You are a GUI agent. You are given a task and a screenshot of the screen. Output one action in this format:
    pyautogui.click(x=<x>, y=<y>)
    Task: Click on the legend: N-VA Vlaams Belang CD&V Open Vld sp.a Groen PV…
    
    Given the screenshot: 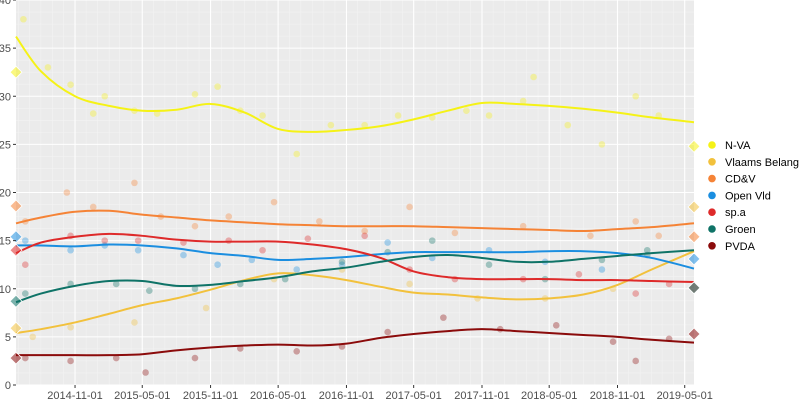 What is the action you would take?
    pyautogui.click(x=753, y=196)
    